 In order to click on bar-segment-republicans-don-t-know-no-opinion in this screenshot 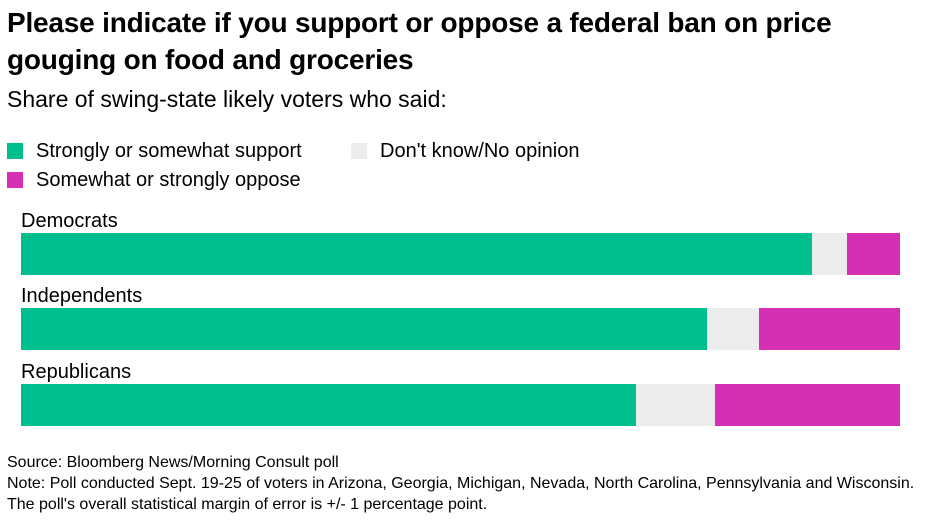, I will do `click(676, 405)`.